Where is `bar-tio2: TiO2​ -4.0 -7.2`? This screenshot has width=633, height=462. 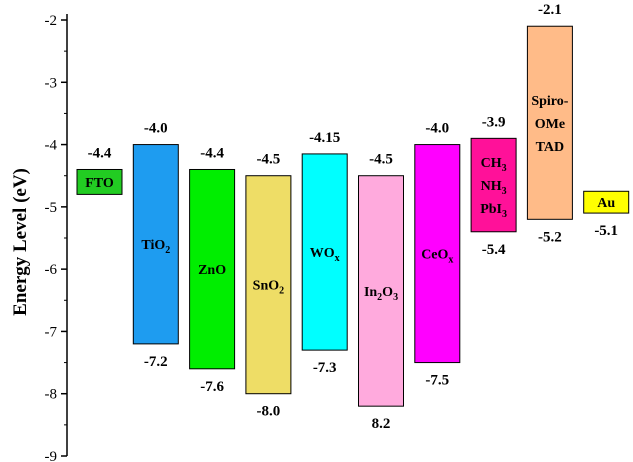
bar-tio2: TiO2​ -4.0 -7.2 is located at coordinates (155, 245).